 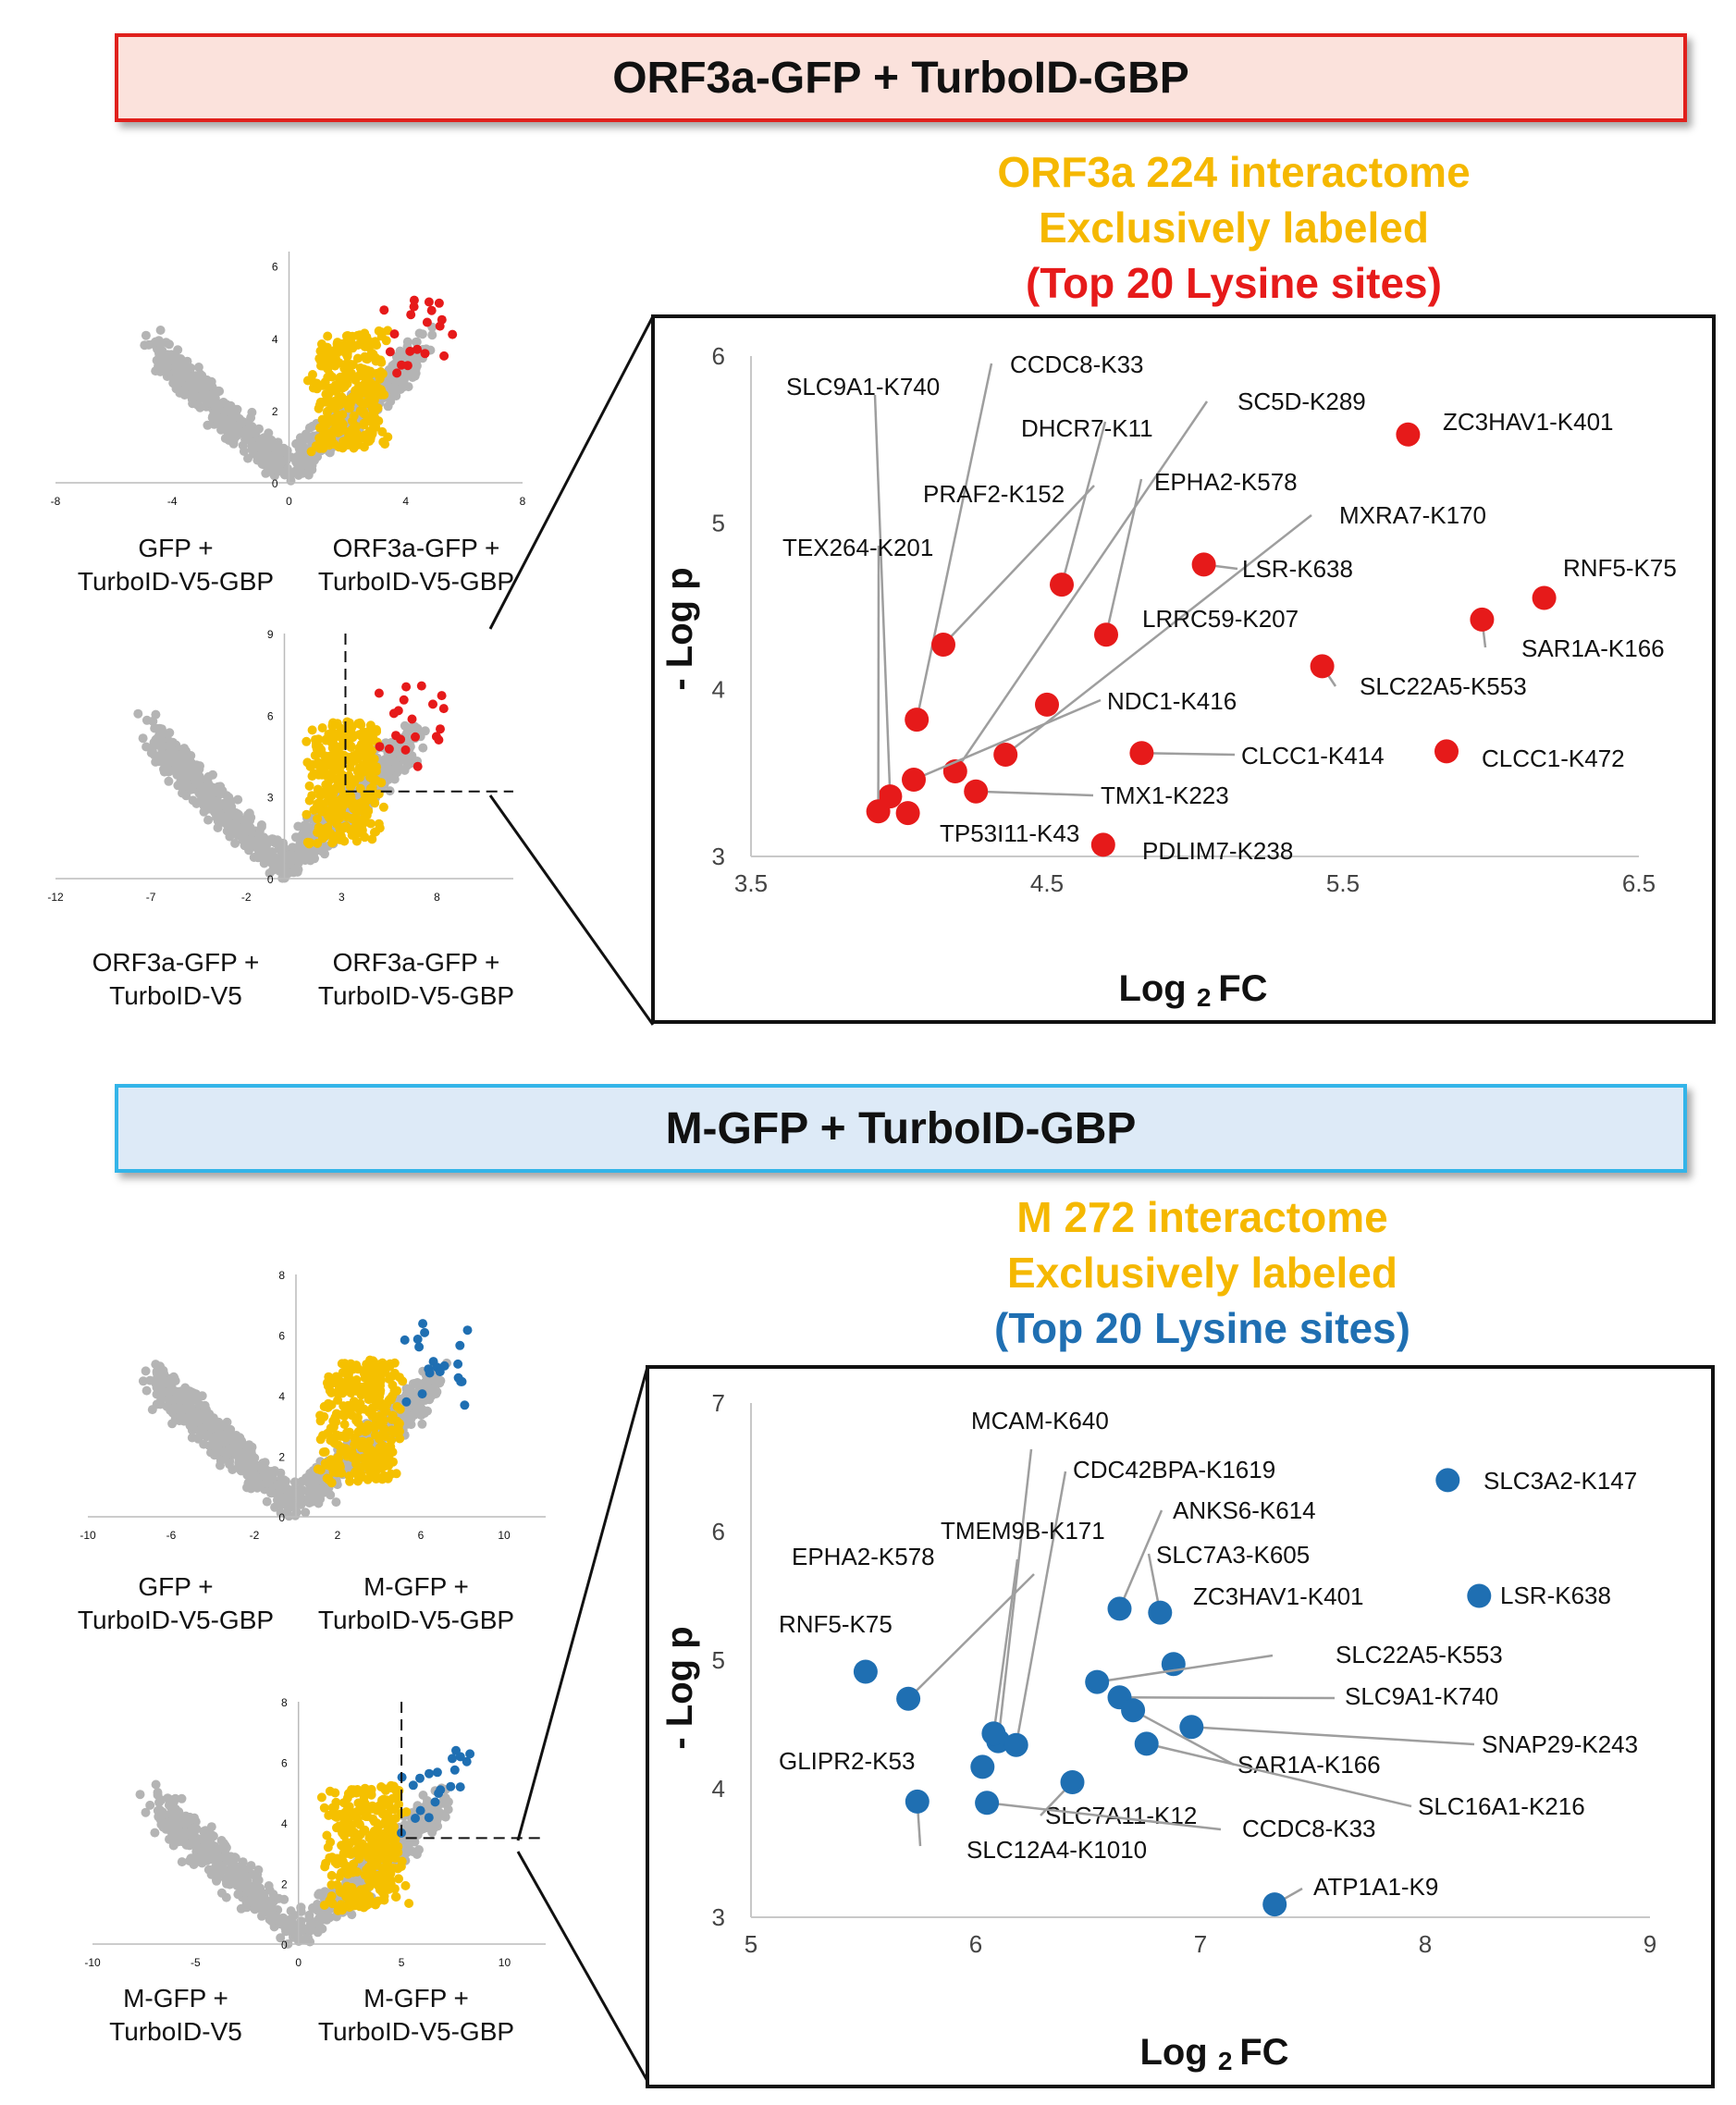 I want to click on orf3a_volcano1-x-tick-label: -8, so click(x=56, y=501).